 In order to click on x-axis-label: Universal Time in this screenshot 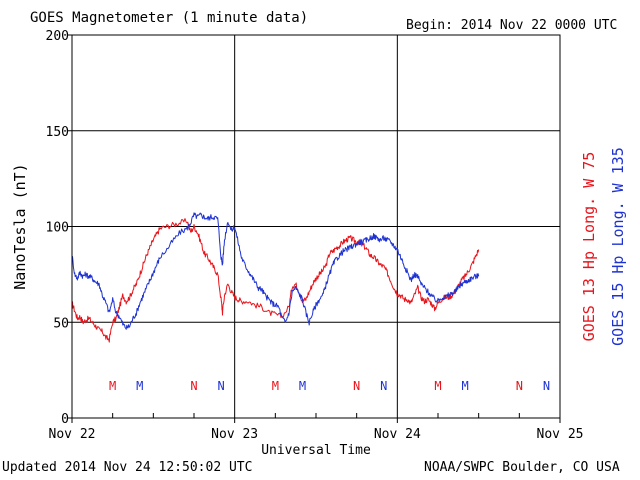, I will do `click(316, 450)`.